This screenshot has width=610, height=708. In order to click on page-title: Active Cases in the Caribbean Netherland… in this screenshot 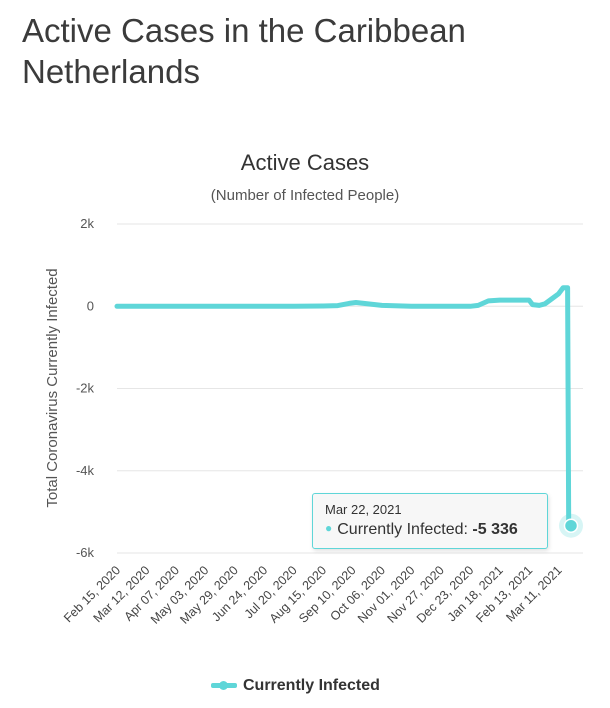, I will do `click(244, 51)`.